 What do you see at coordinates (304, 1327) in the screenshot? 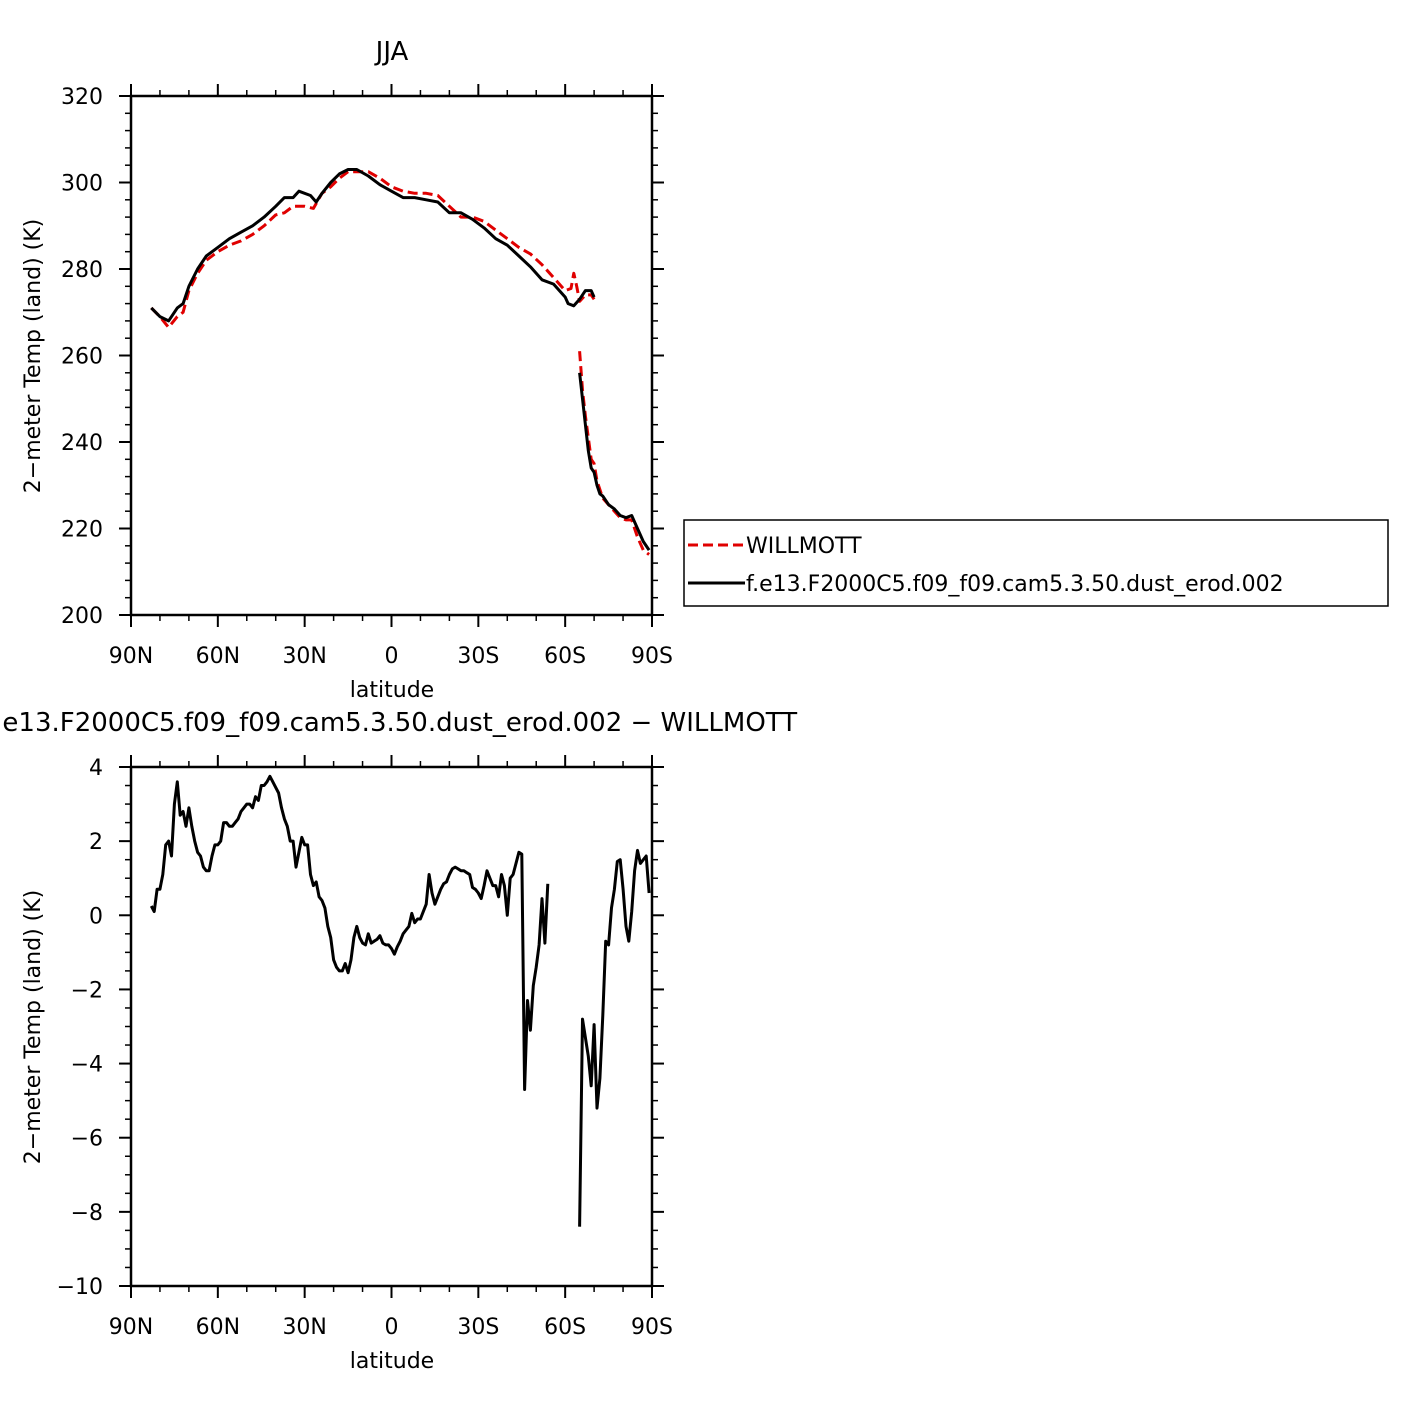
I see `bottom-x-tick-label: 30N` at bounding box center [304, 1327].